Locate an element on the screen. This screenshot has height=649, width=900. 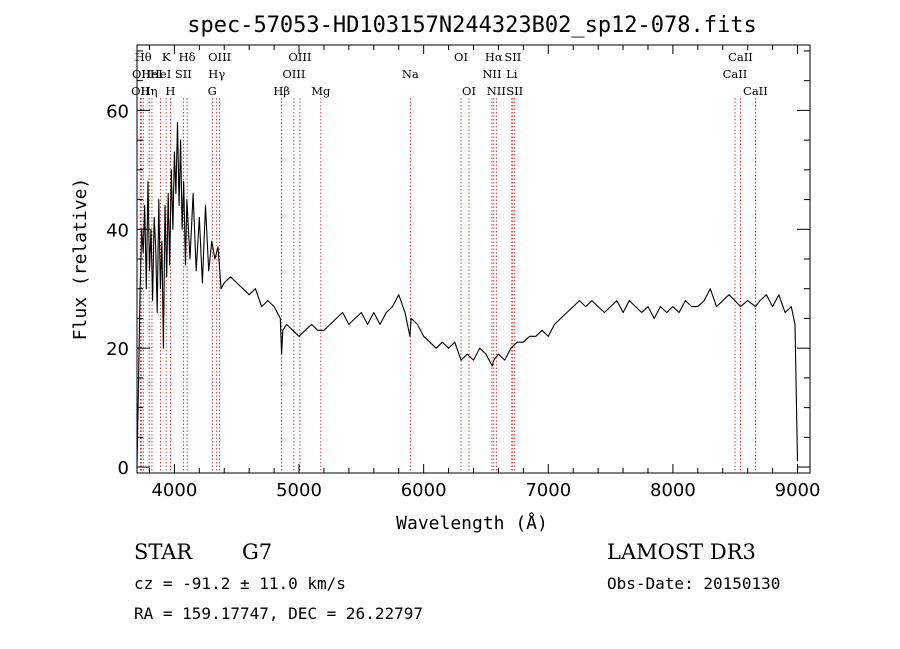
line-label-3: Hη is located at coordinates (149, 91).